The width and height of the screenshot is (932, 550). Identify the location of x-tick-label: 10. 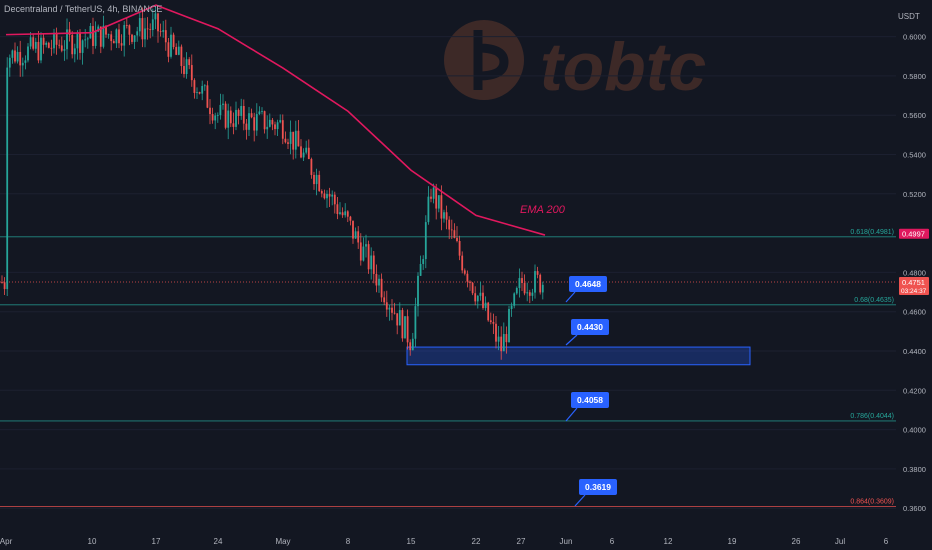
(92, 541).